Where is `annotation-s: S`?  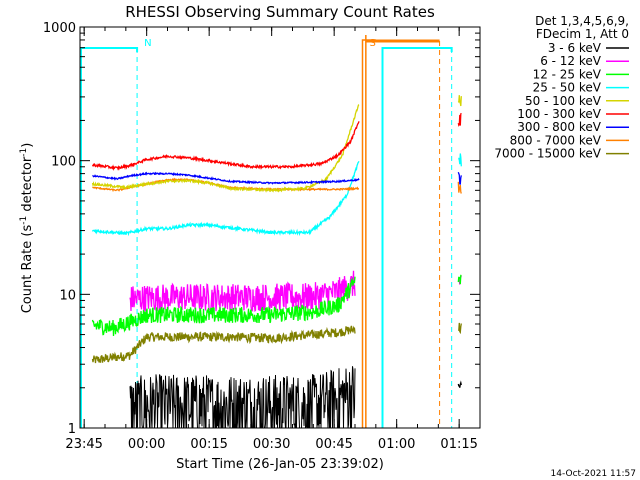 annotation-s: S is located at coordinates (373, 43).